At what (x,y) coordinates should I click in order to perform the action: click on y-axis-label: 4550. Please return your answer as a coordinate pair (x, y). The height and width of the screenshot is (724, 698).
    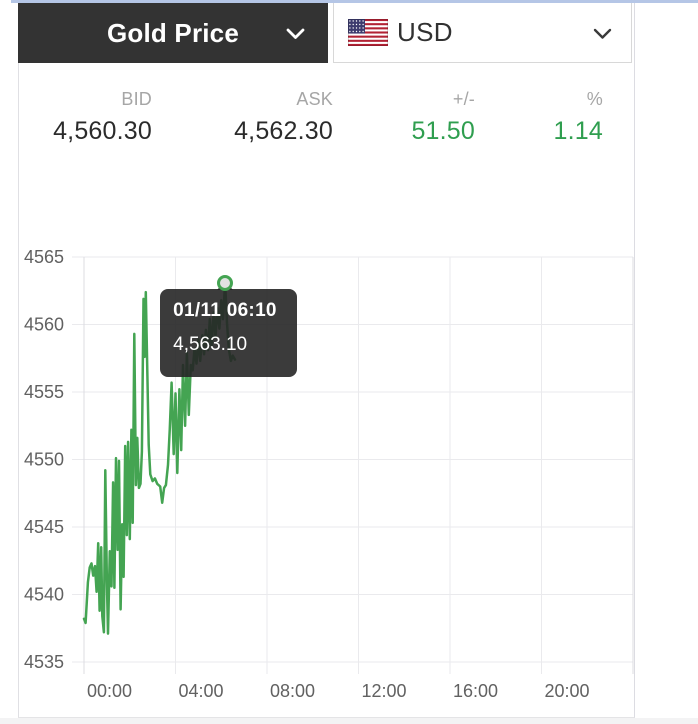
    Looking at the image, I should click on (44, 460).